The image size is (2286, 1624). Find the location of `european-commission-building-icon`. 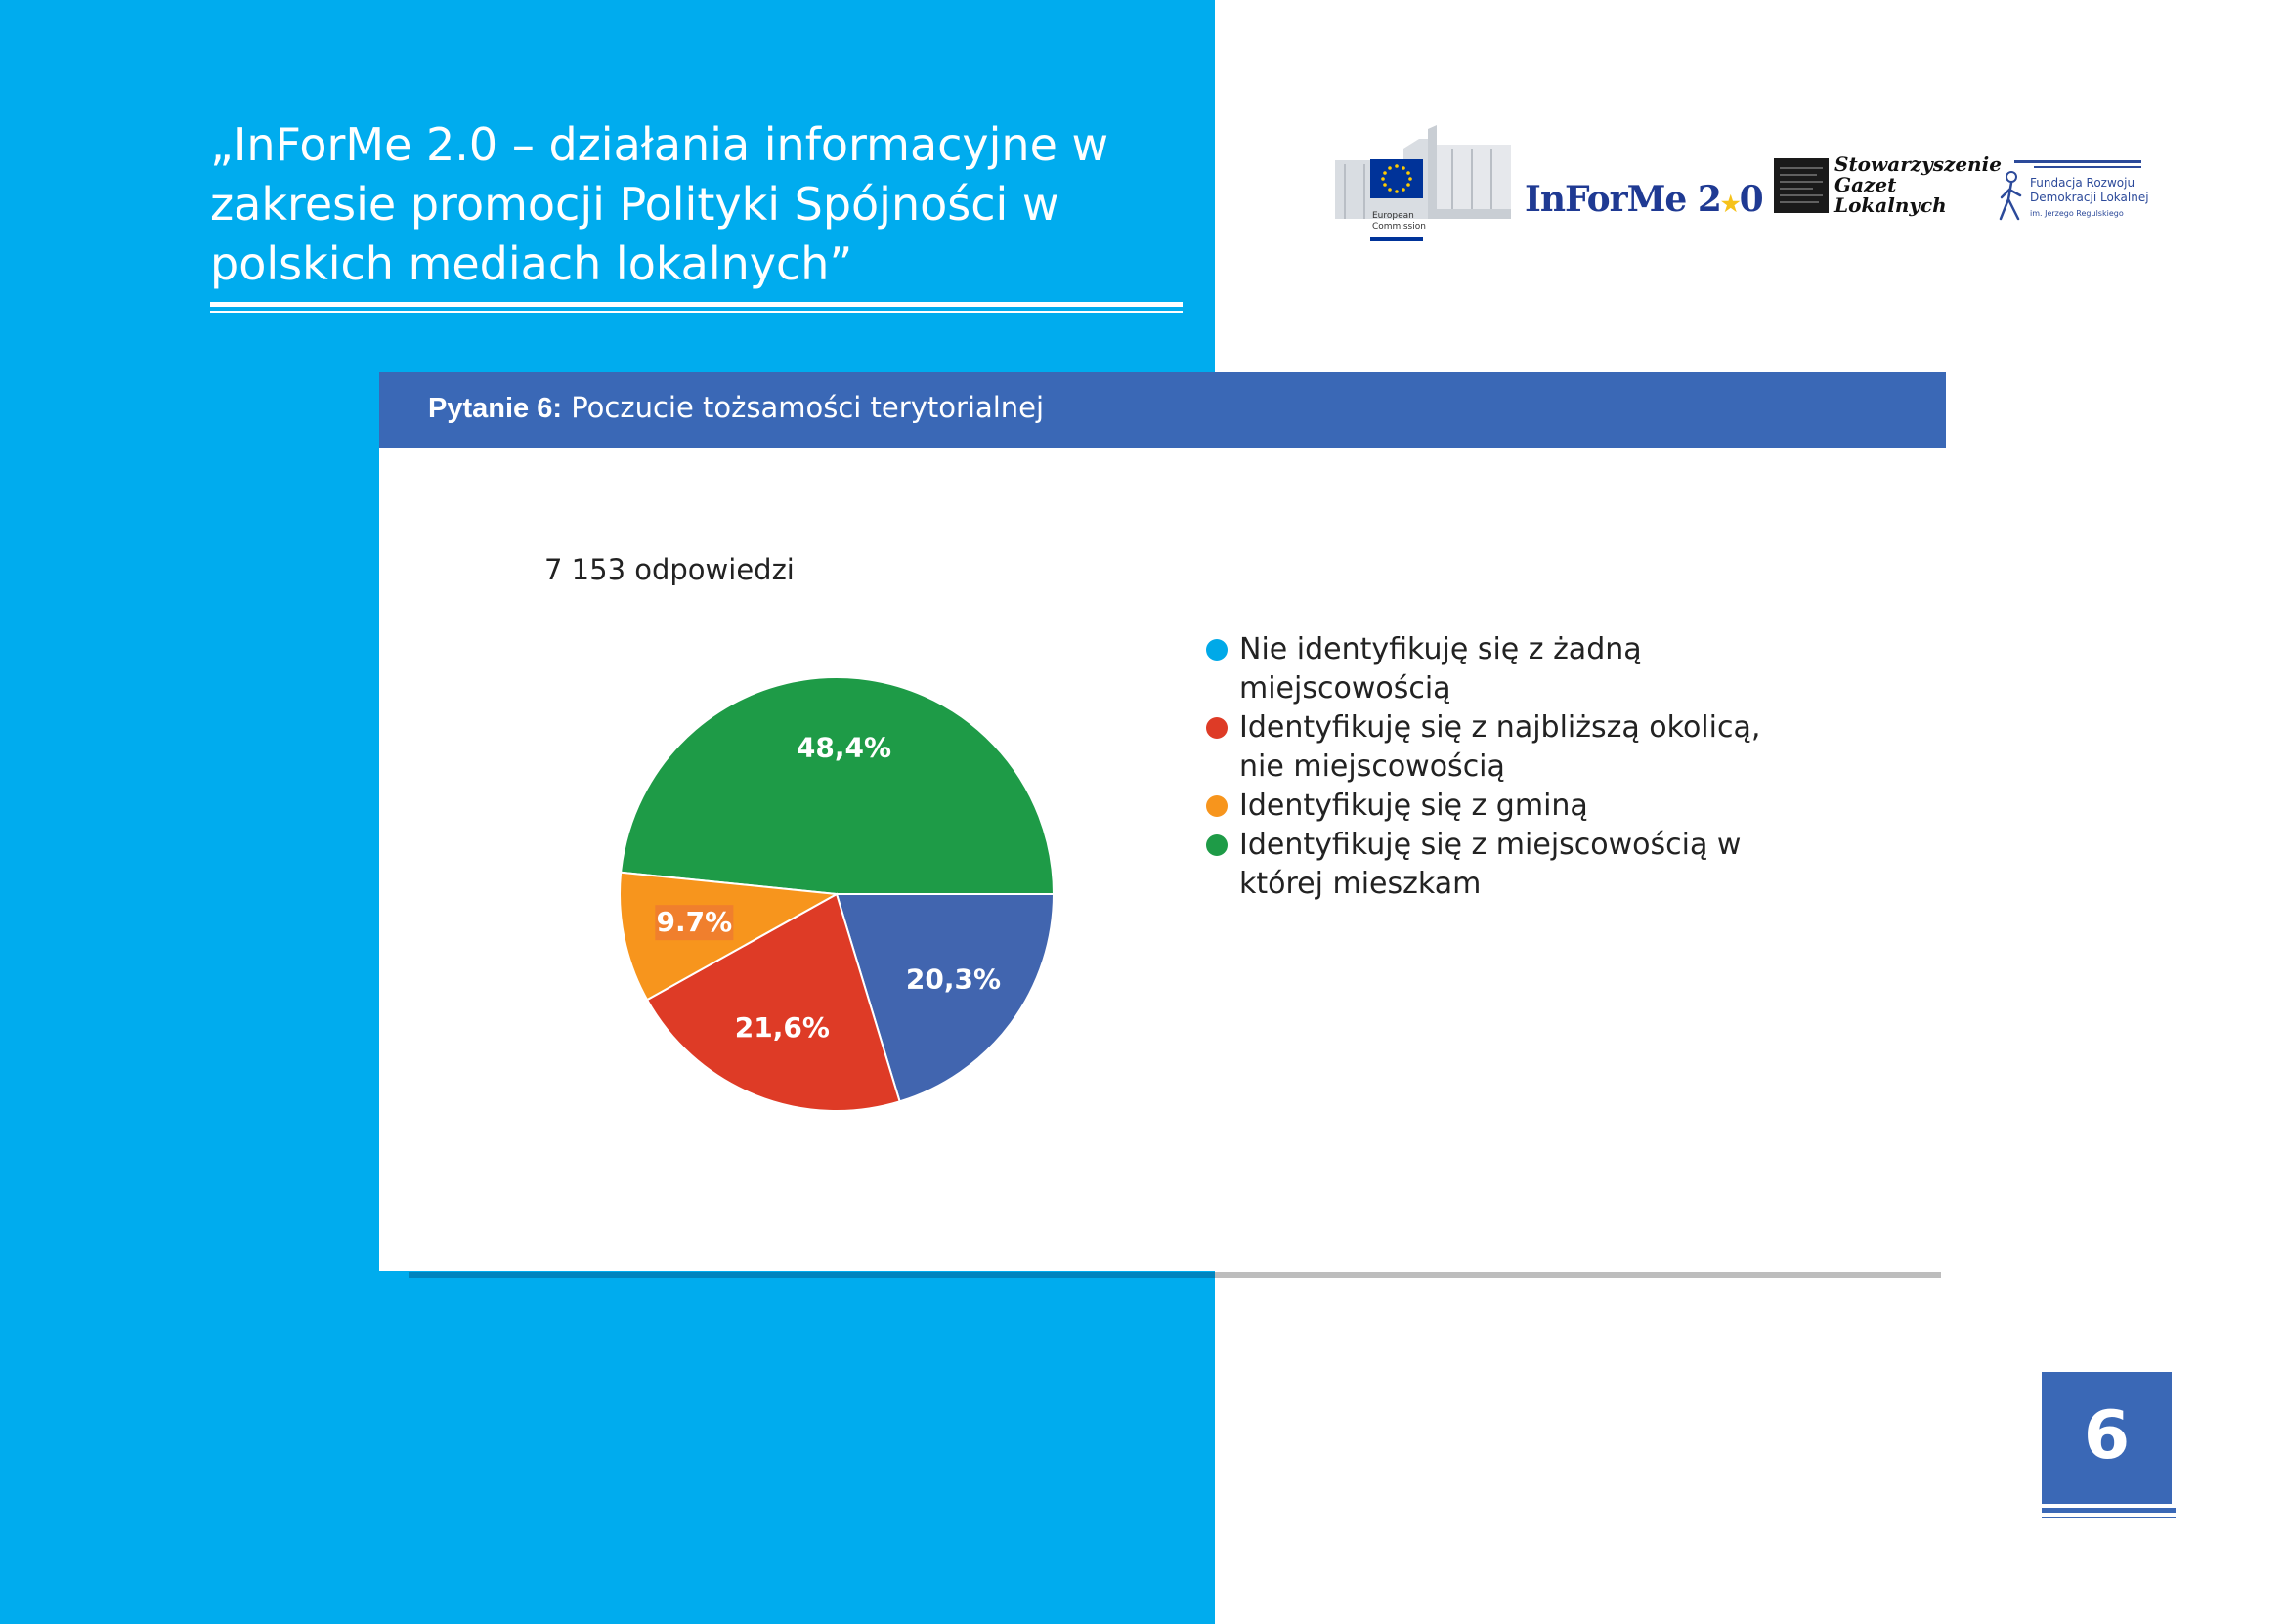

european-commission-building-icon is located at coordinates (1425, 183).